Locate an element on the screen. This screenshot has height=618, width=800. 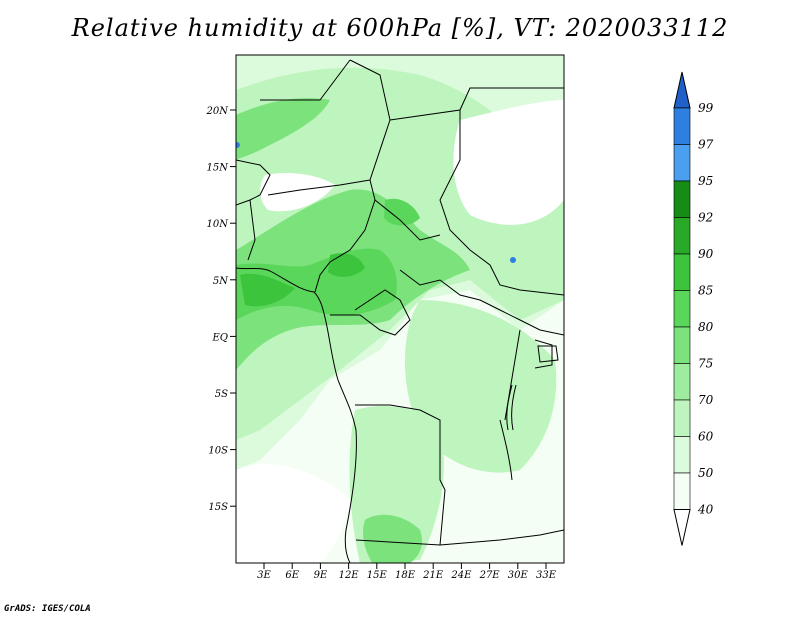
longitude-tick-label: 15E is located at coordinates (377, 575).